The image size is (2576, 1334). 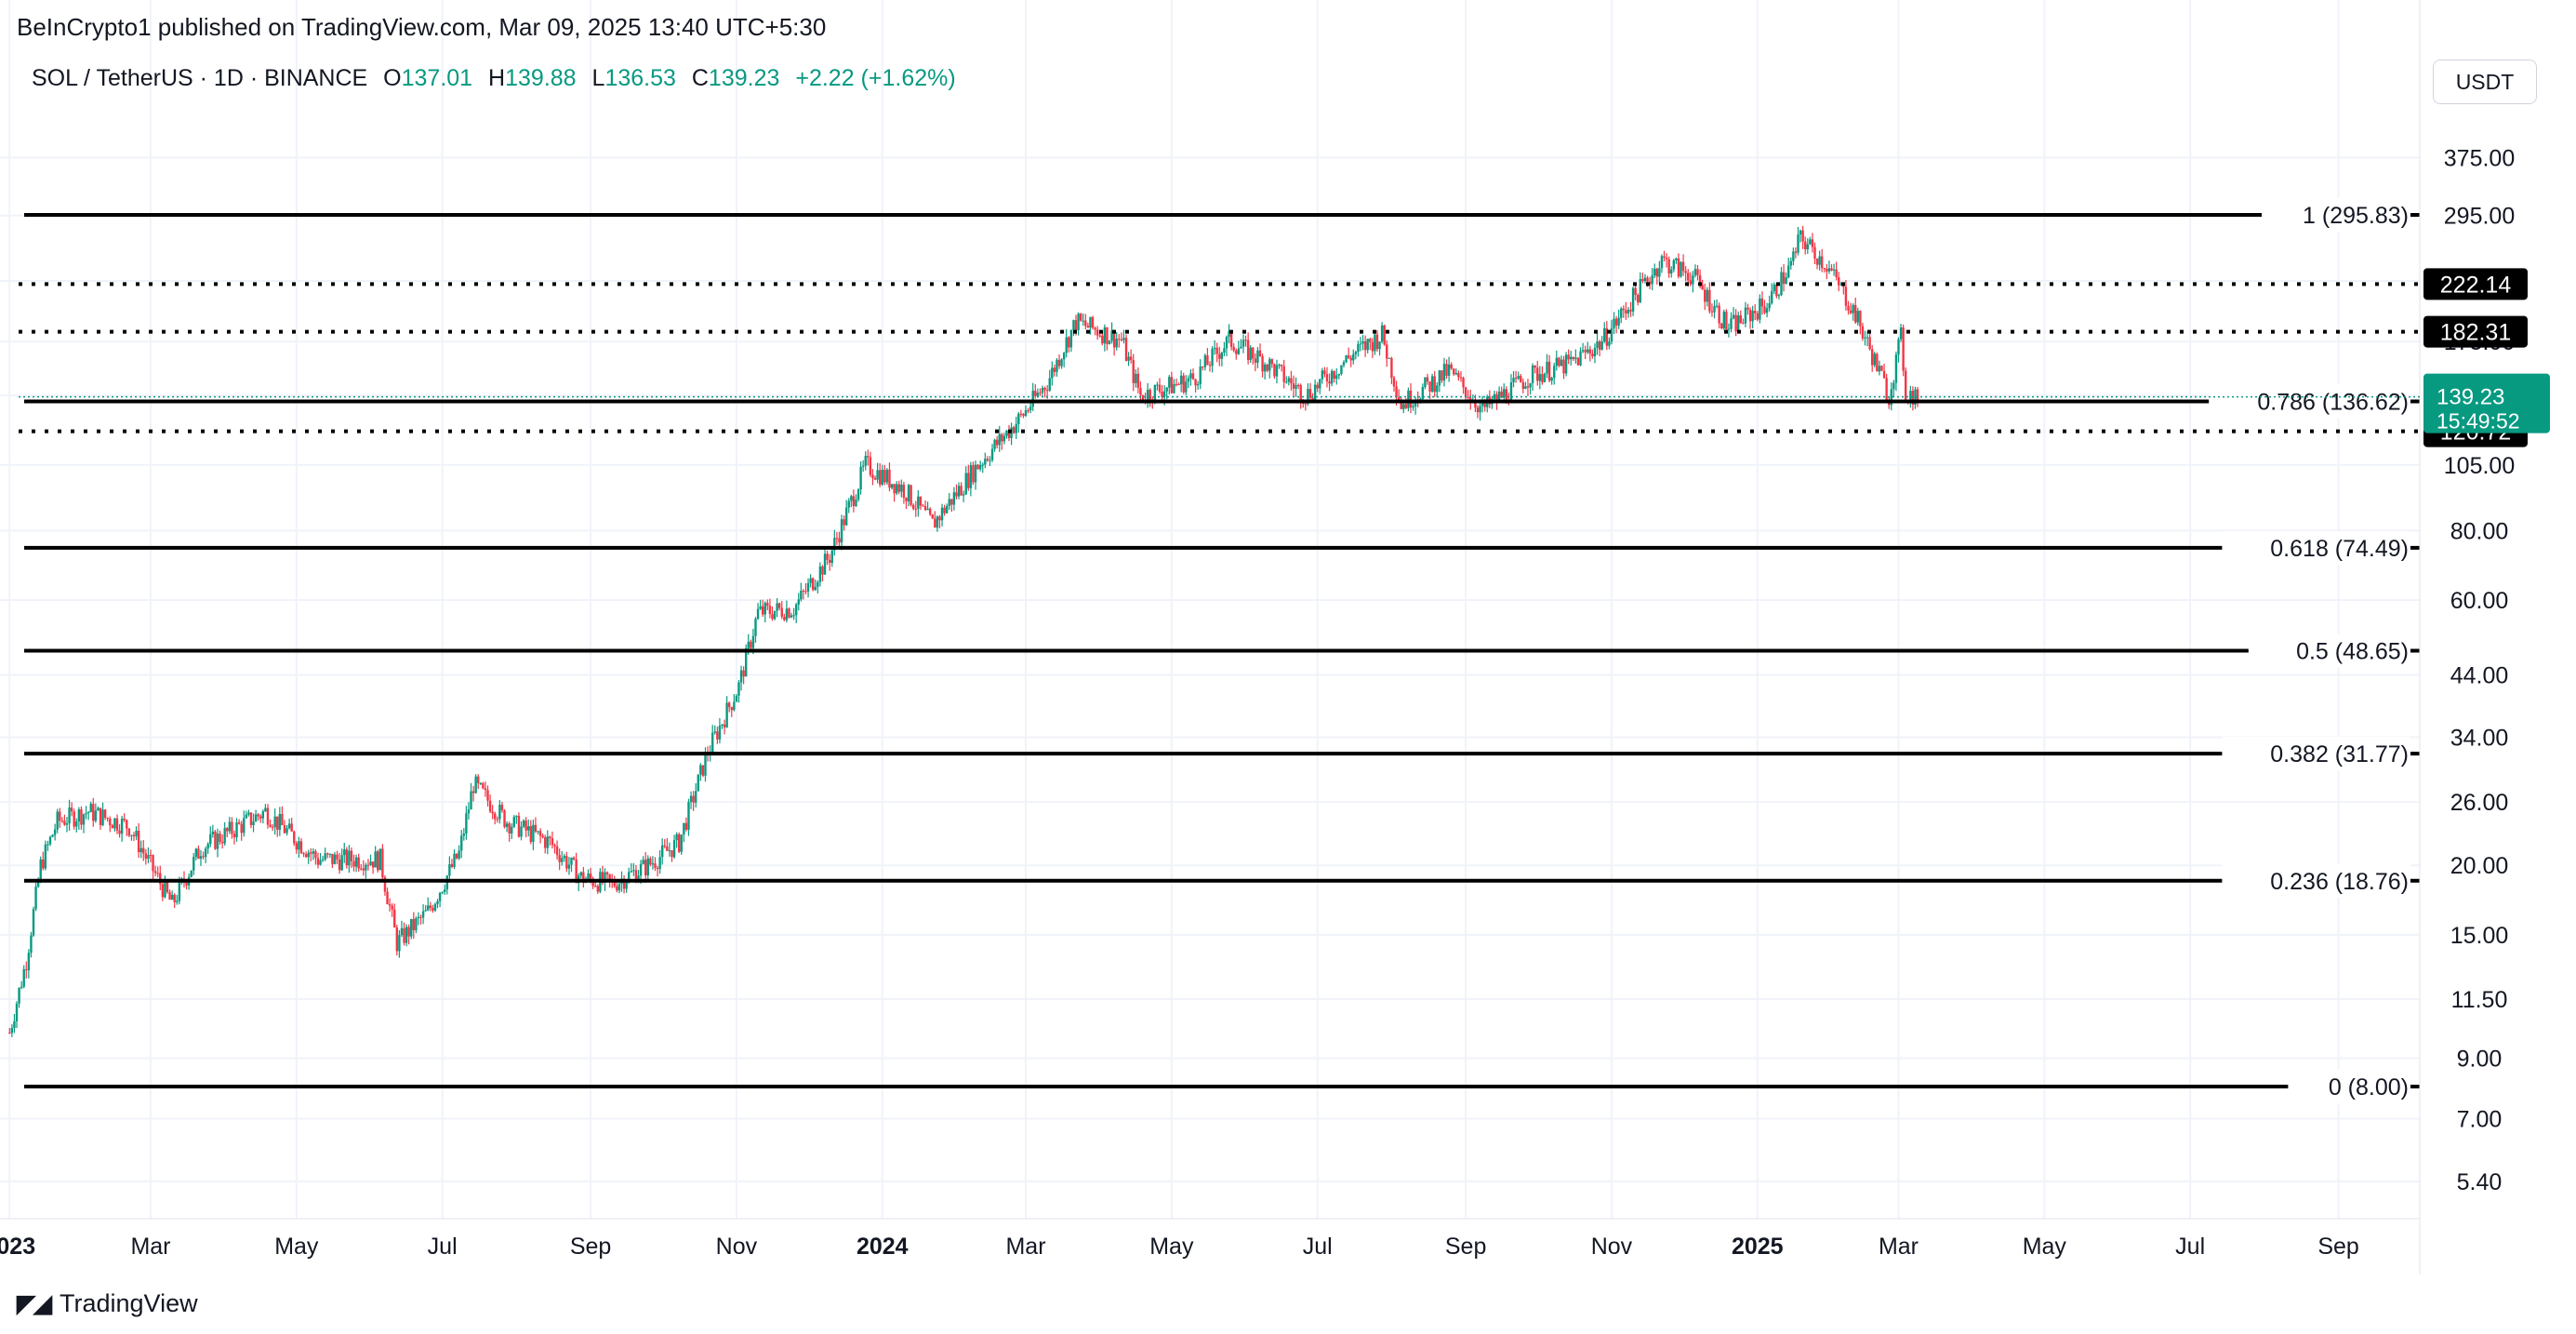 What do you see at coordinates (1222, 215) in the screenshot?
I see `fib-level-line: 1 (295.83)` at bounding box center [1222, 215].